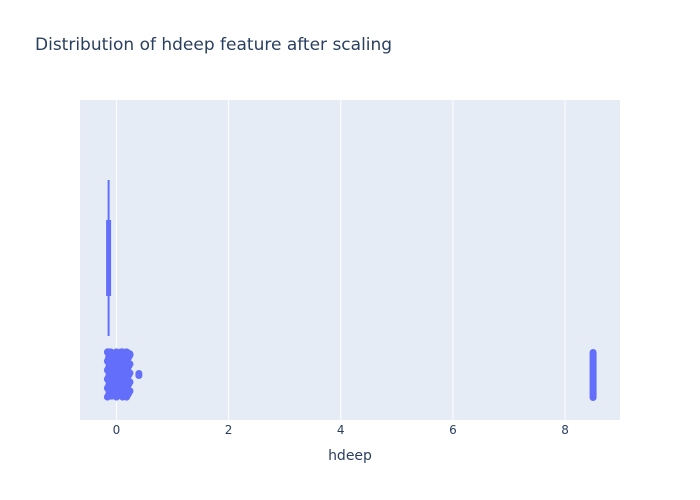 Image resolution: width=700 pixels, height=500 pixels. What do you see at coordinates (453, 430) in the screenshot?
I see `x-tick-label: 6` at bounding box center [453, 430].